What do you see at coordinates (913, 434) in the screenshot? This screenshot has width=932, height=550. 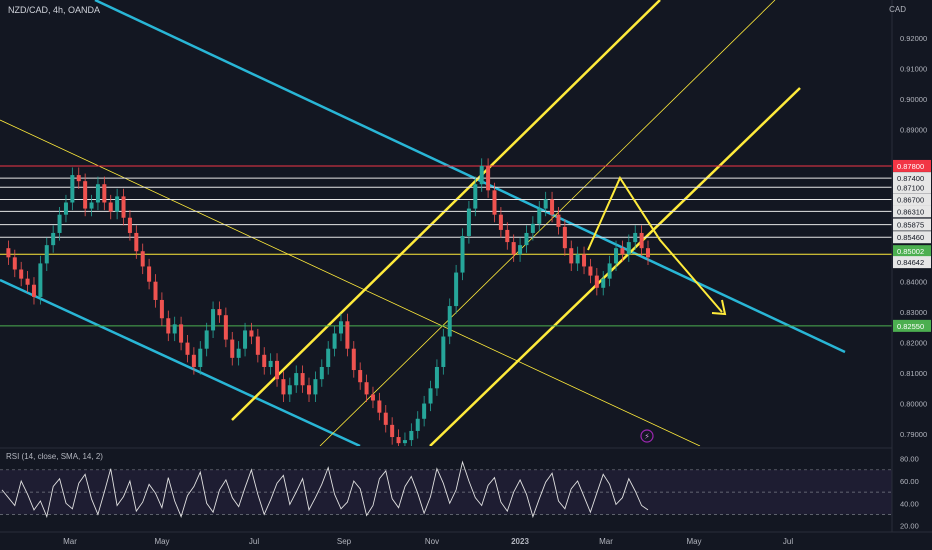 I see `price-tick-label: 0.79000` at bounding box center [913, 434].